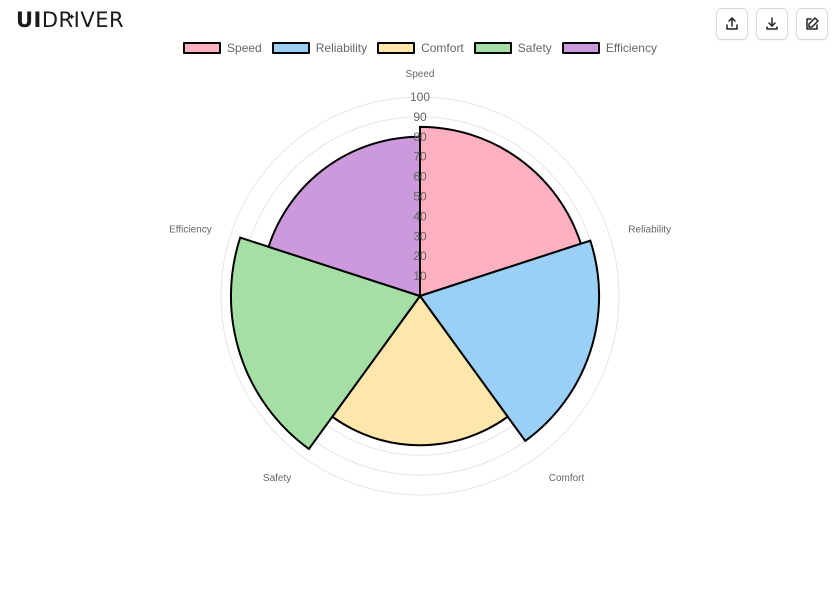  What do you see at coordinates (277, 478) in the screenshot?
I see `point-label: Safety` at bounding box center [277, 478].